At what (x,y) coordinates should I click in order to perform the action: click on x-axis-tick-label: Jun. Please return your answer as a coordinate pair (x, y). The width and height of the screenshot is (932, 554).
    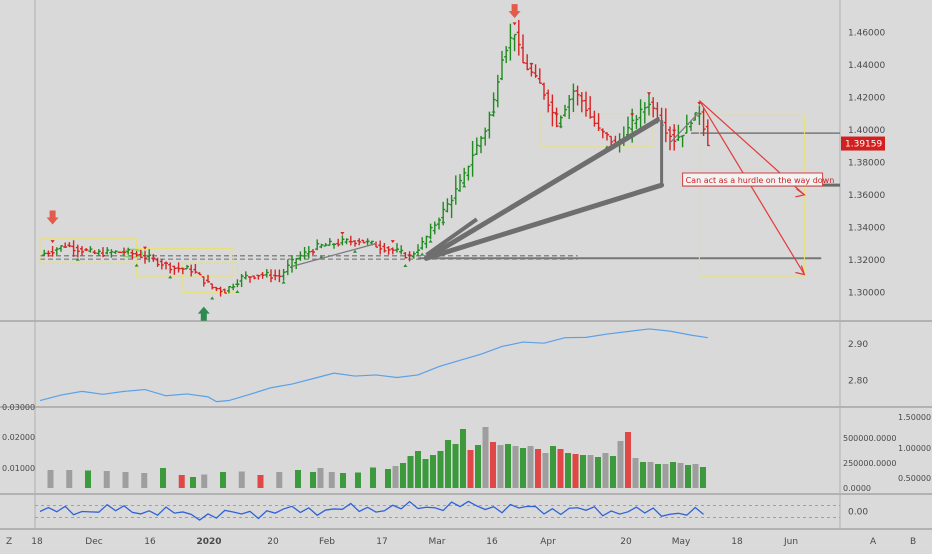
    Looking at the image, I should click on (790, 542).